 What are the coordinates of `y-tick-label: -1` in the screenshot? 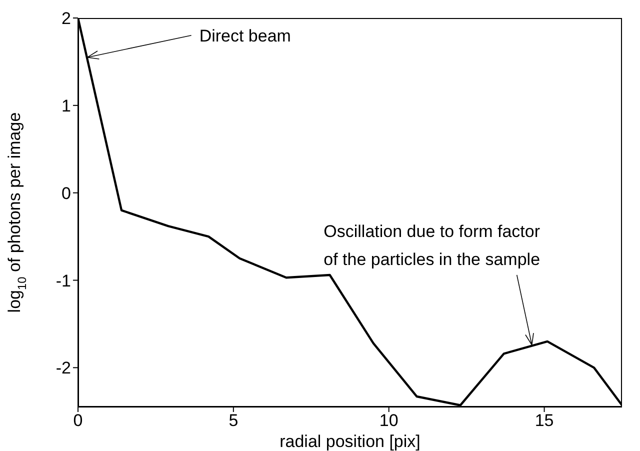 It's located at (63, 280).